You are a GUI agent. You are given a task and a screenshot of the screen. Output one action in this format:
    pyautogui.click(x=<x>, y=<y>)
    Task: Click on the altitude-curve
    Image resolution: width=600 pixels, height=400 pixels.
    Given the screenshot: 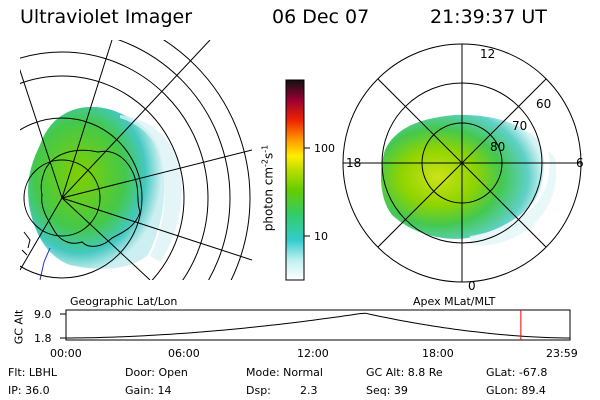 What is the action you would take?
    pyautogui.click(x=318, y=325)
    